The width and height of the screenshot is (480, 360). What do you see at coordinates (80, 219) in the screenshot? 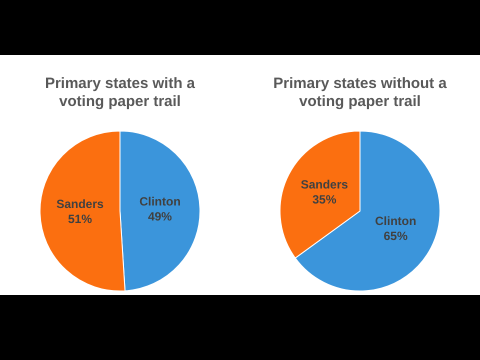
I see `data-label: 51%` at bounding box center [80, 219].